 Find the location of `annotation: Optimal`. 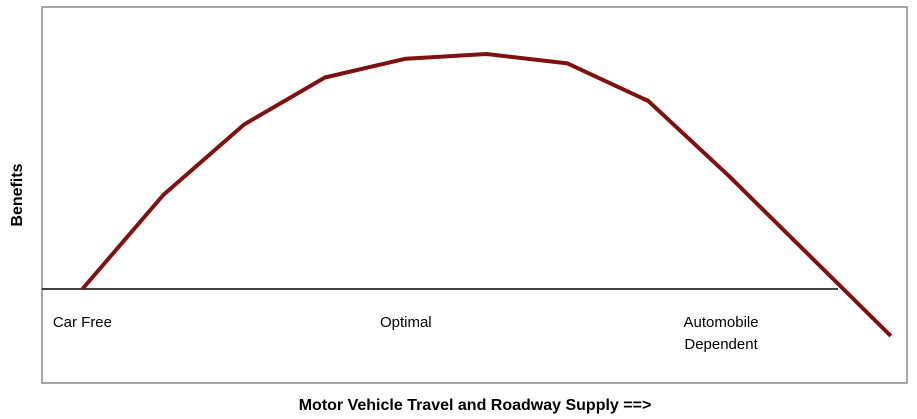

annotation: Optimal is located at coordinates (405, 322).